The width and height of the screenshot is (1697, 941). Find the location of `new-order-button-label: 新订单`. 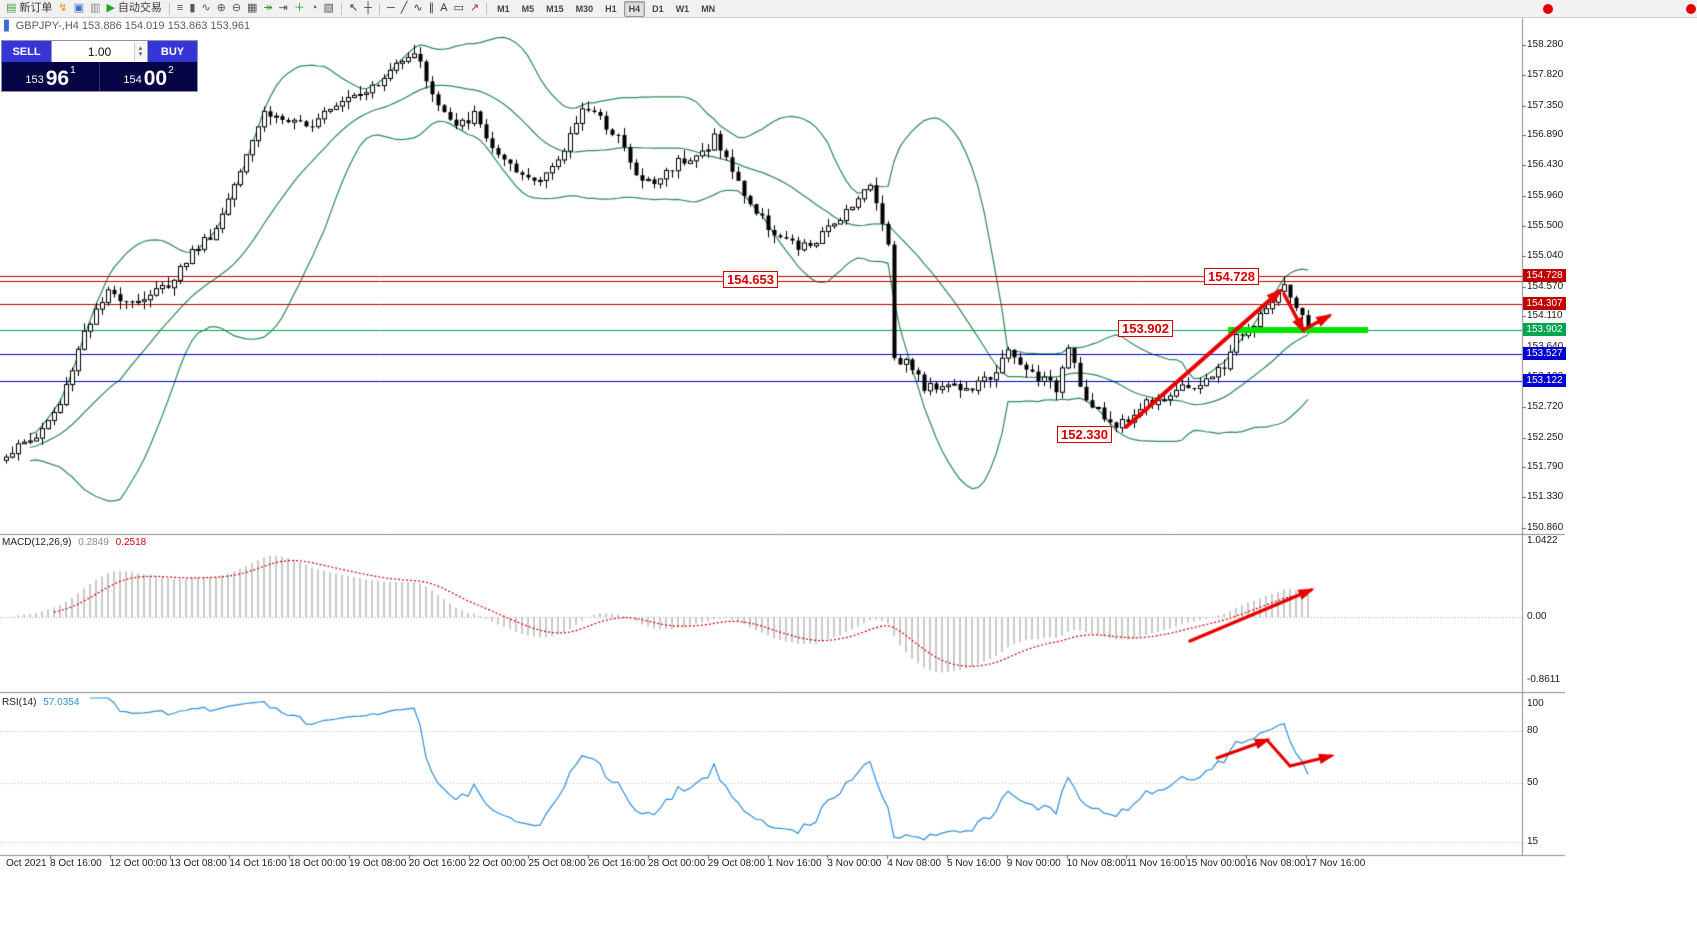

new-order-button-label: 新订单 is located at coordinates (36, 8).